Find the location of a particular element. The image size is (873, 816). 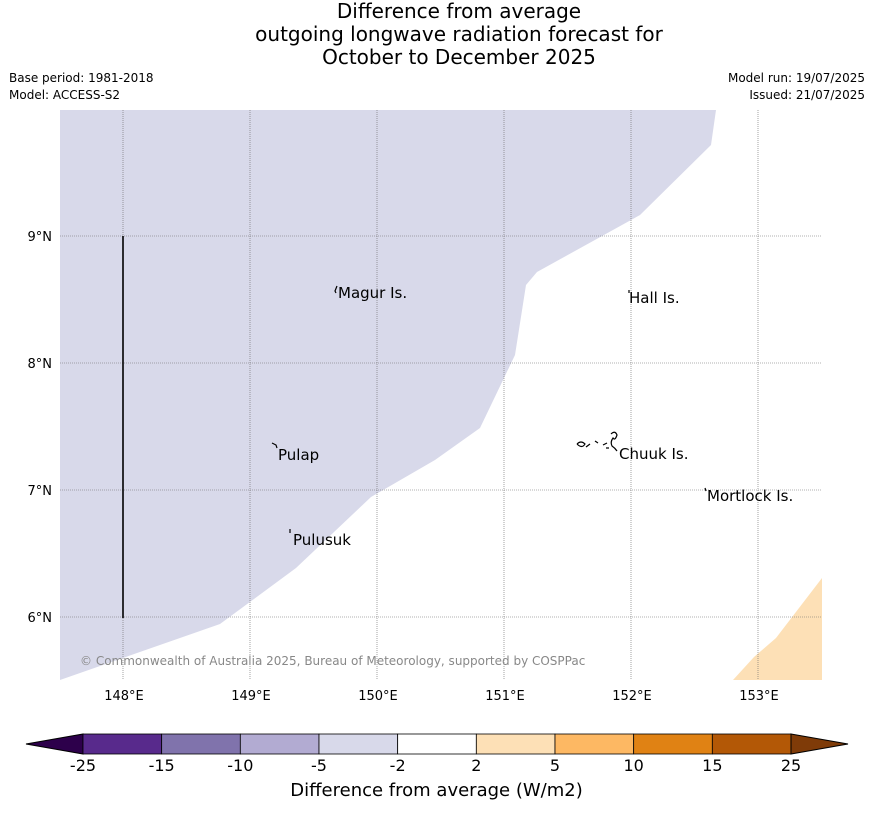

mortlock-island-shape is located at coordinates (705, 489).